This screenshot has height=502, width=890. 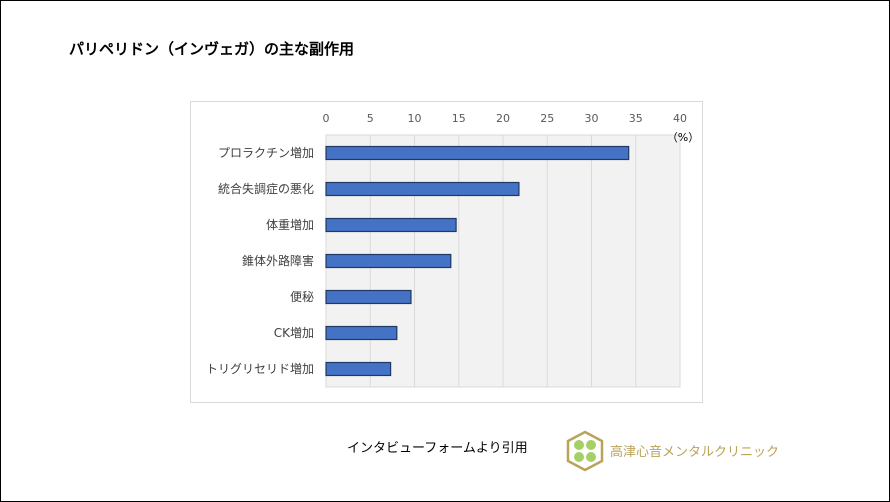 What do you see at coordinates (437, 448) in the screenshot?
I see `source-note: インタビューフォームより引用` at bounding box center [437, 448].